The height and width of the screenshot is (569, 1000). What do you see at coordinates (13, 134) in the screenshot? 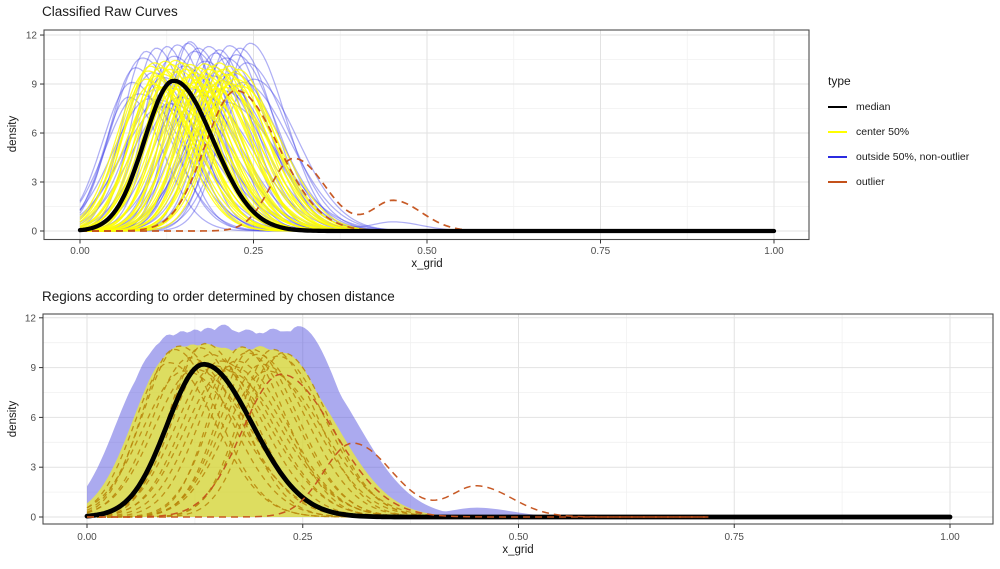
I see `chart1-y-axis-title: density` at bounding box center [13, 134].